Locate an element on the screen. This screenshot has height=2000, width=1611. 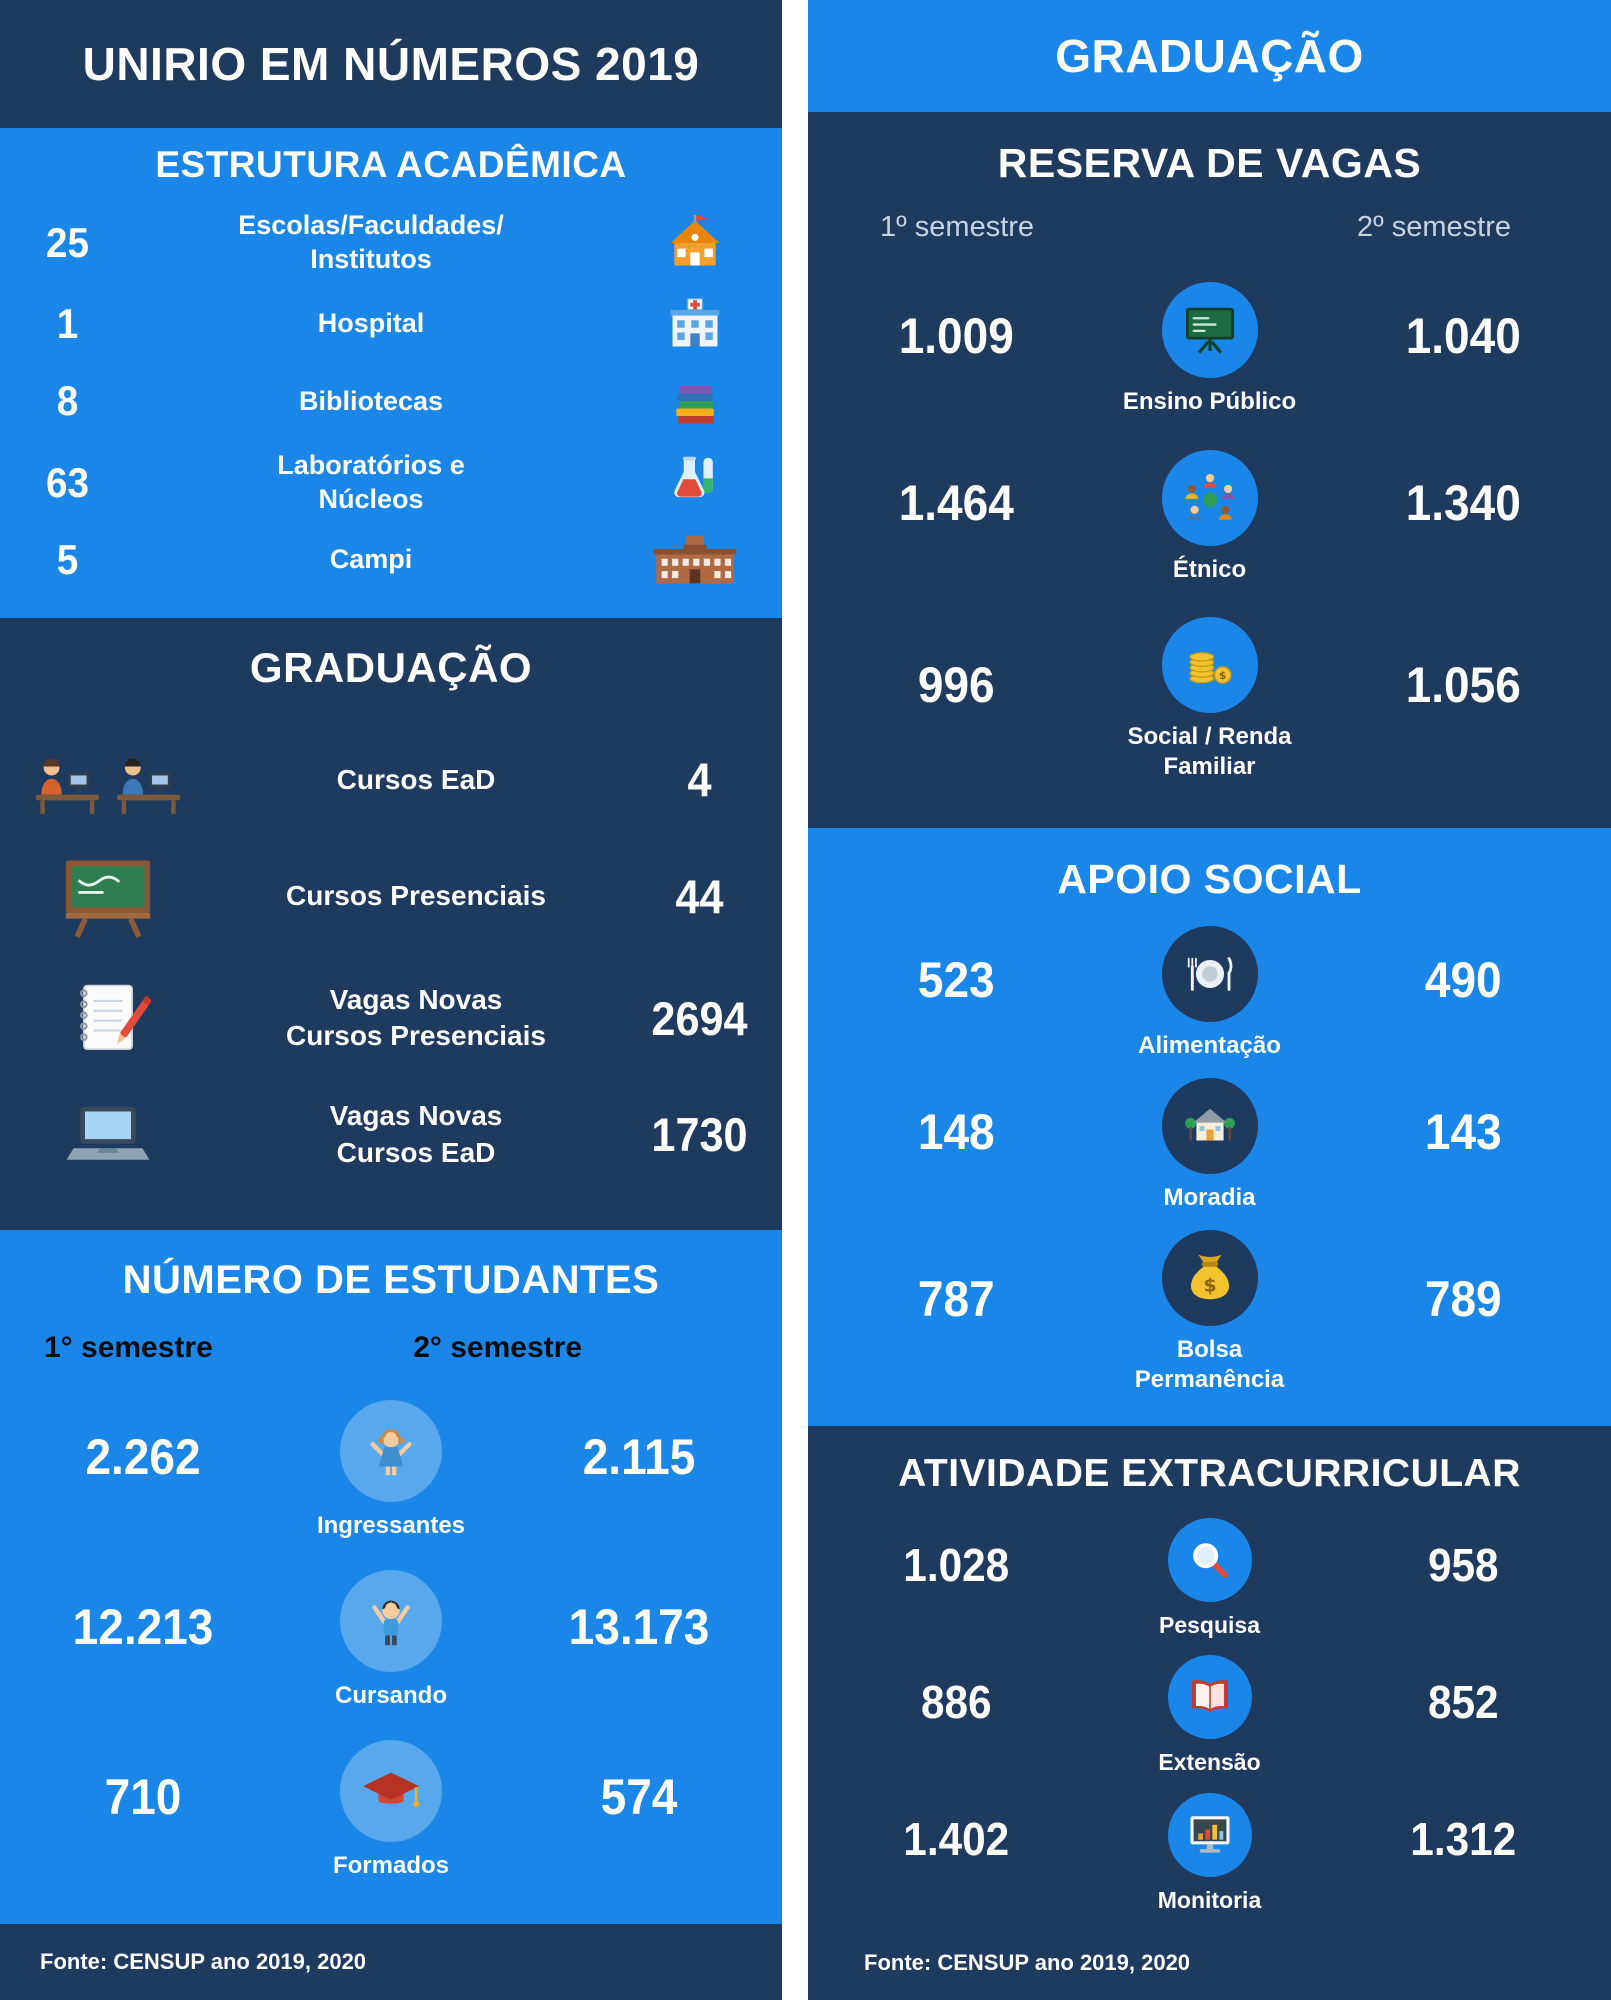
estrutura-row-laboratorios: 63 Laboratórios e Núcleos is located at coordinates (391, 483).